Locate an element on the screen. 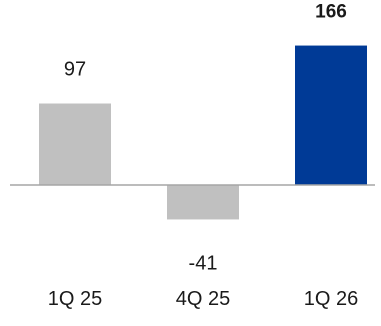 The width and height of the screenshot is (381, 326). category-label: 1Q 26 is located at coordinates (331, 299).